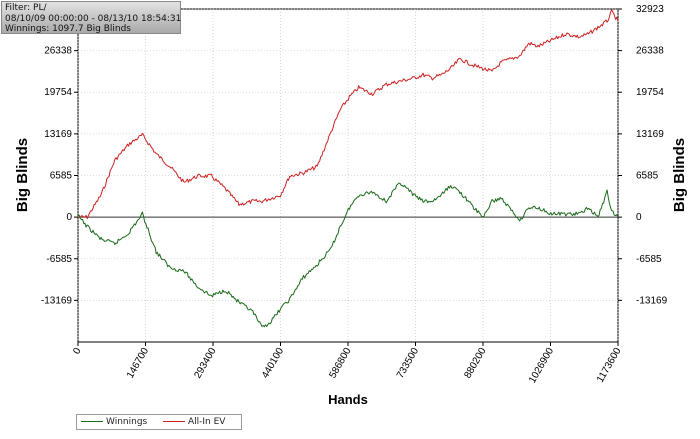 Image resolution: width=700 pixels, height=439 pixels. Describe the element at coordinates (68, 29) in the screenshot. I see `winnings-text: Winnings: 1097.7 Big Blinds` at that location.